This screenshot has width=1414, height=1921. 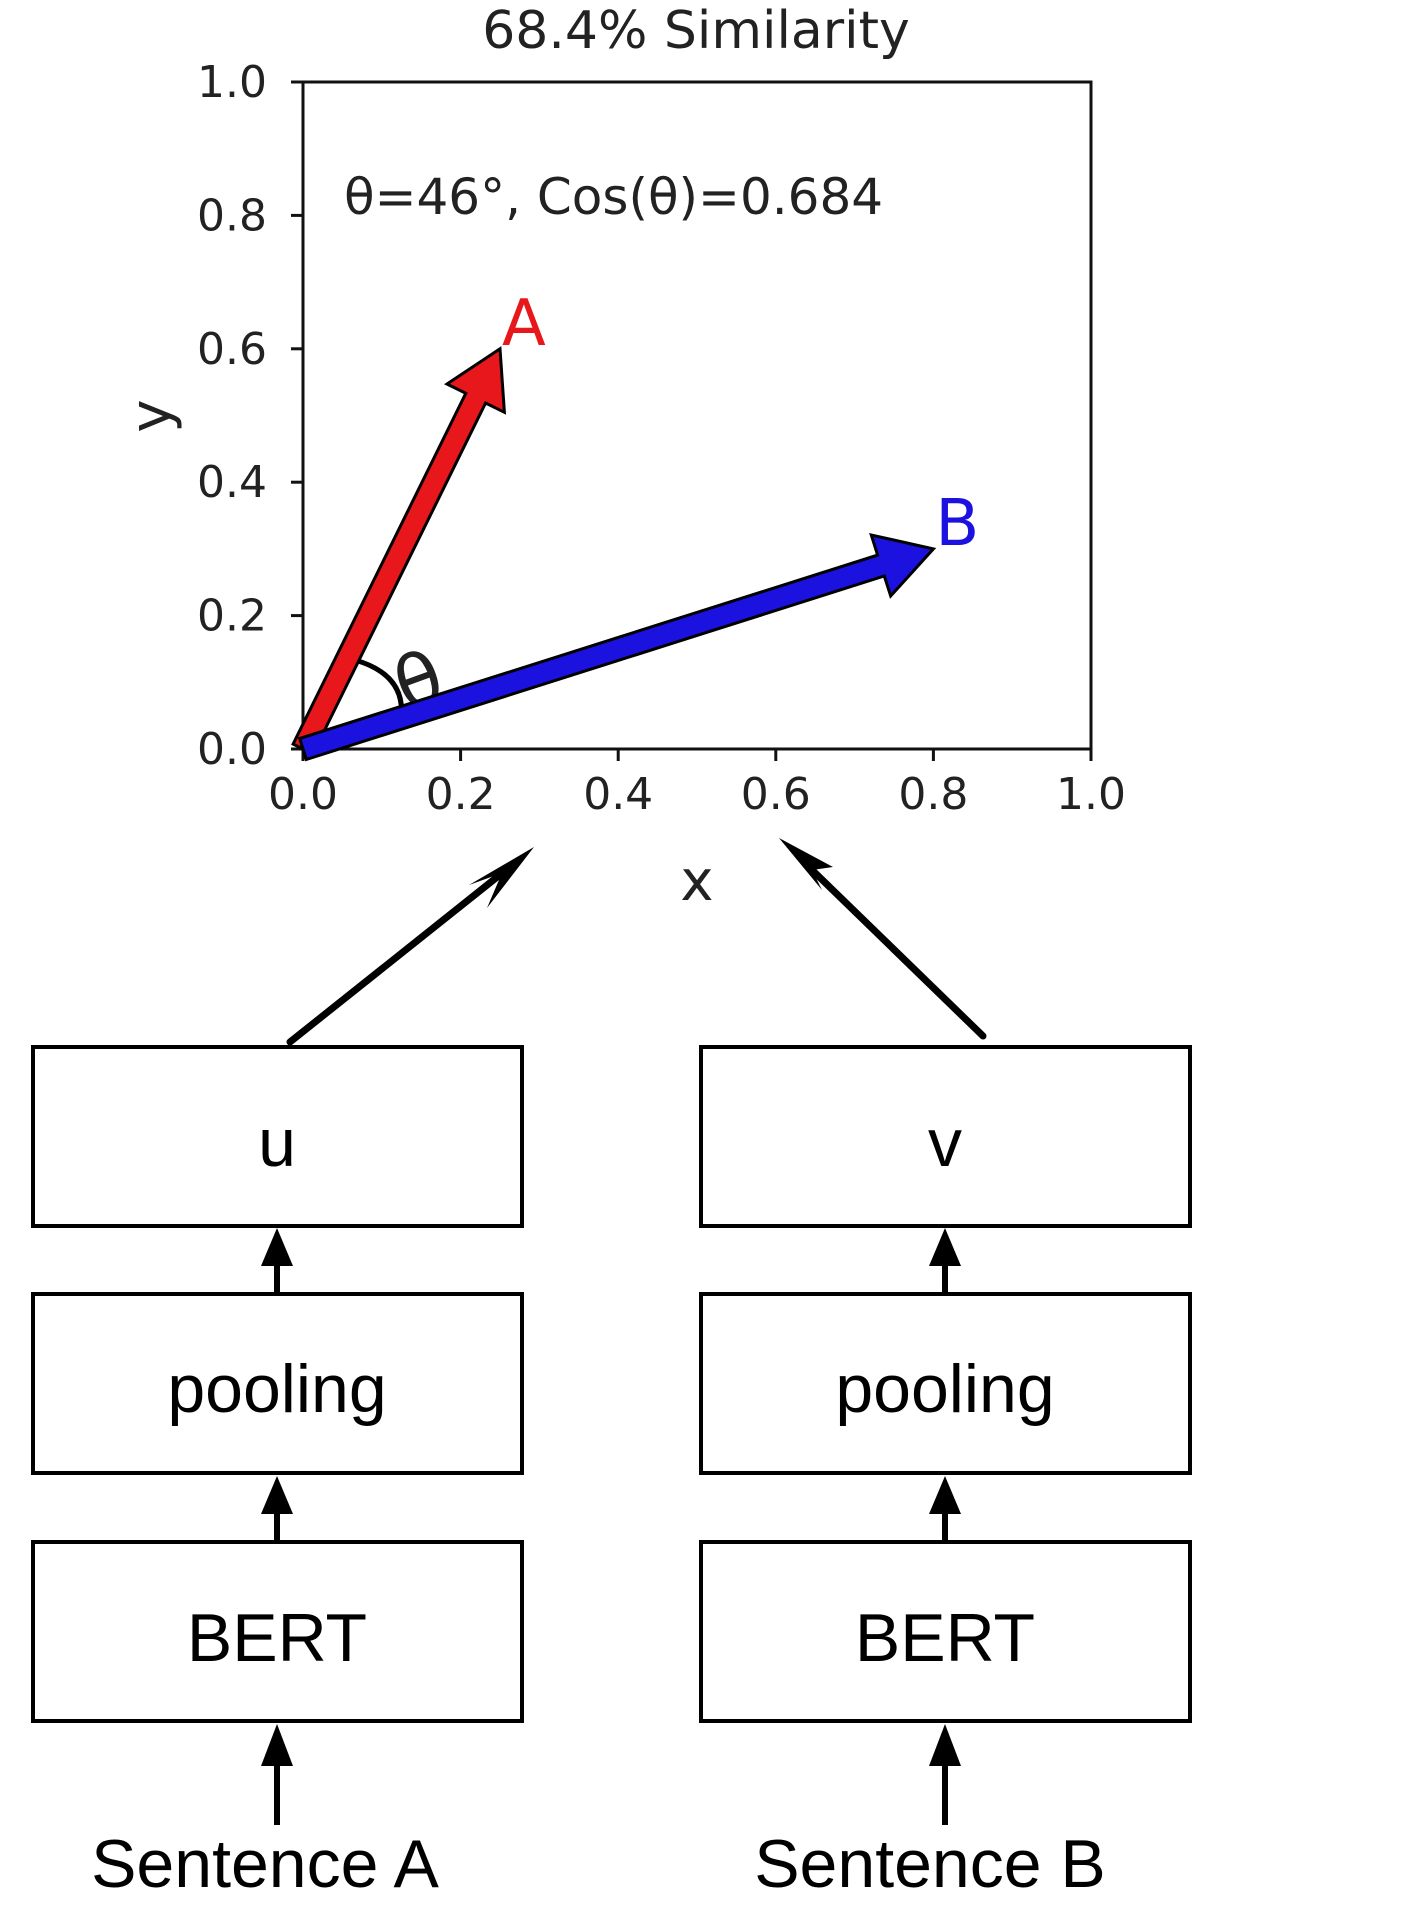 I want to click on y-axis-ticks: 0.0 0.2 0.4 0.6 0.8 1.0, so click(x=250, y=416).